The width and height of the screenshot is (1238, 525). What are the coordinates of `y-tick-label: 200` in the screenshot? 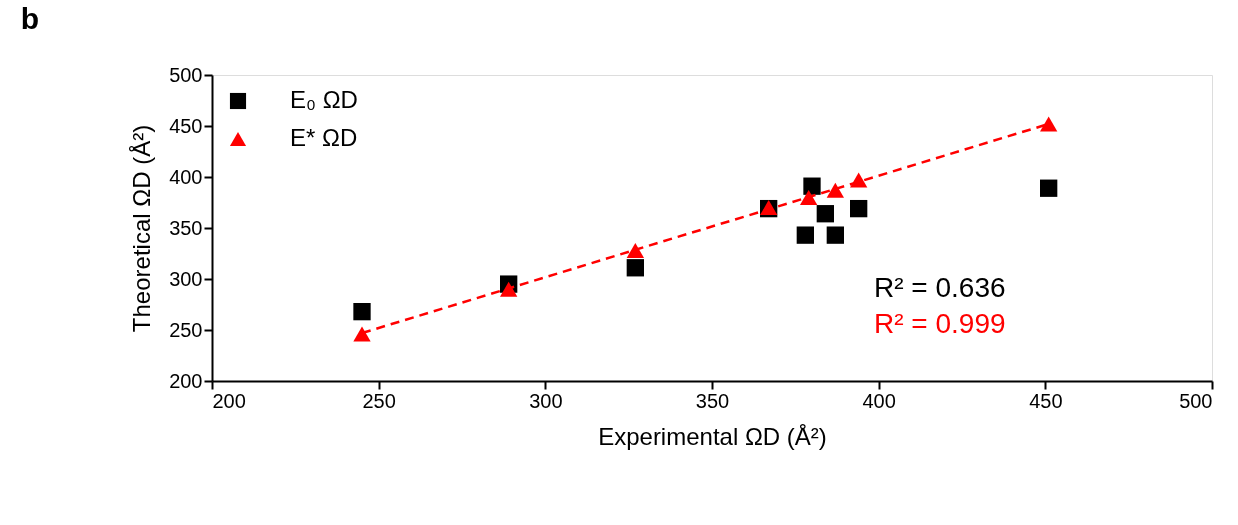 It's located at (186, 380).